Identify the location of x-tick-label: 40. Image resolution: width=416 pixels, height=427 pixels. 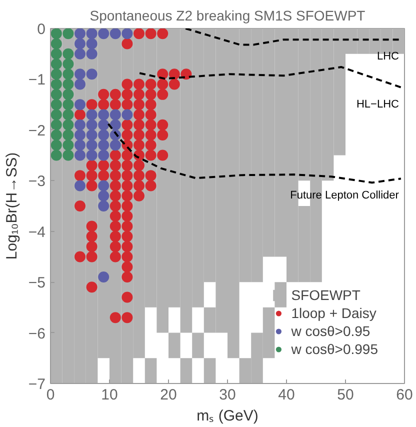
(286, 395).